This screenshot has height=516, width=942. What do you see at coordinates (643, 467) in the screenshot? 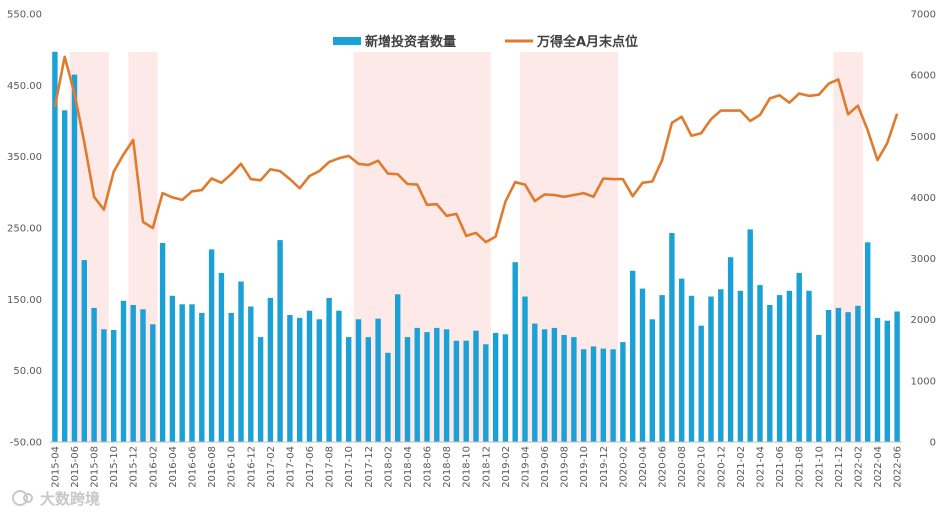
I see `x-tick-label: 2020-04` at bounding box center [643, 467].